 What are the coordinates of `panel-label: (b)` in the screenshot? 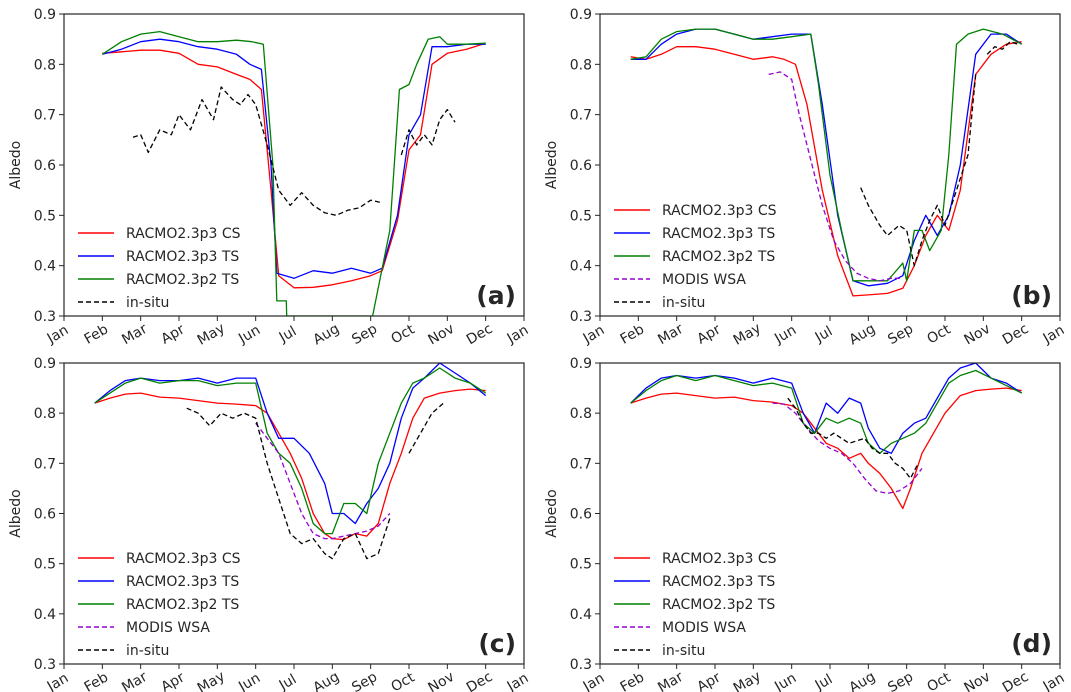 It's located at (1031, 295).